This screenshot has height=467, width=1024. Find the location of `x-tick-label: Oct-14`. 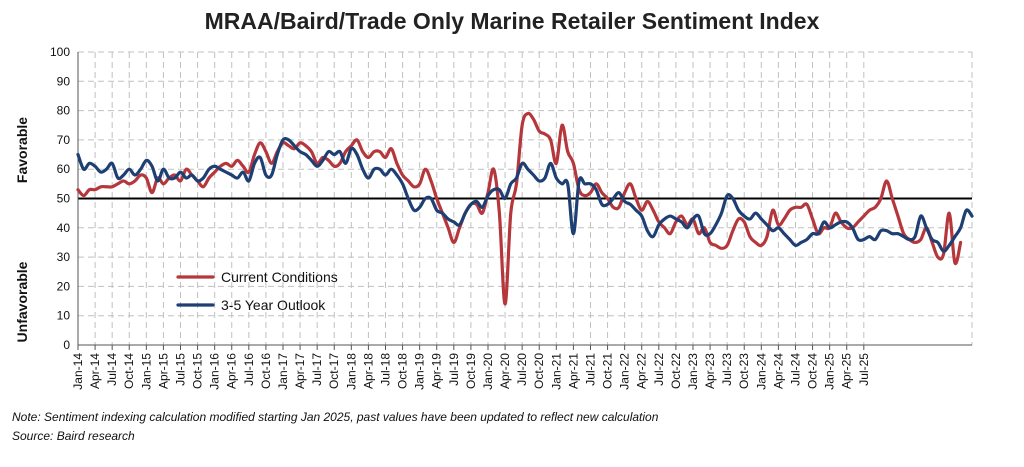

x-tick-label: Oct-14 is located at coordinates (129, 371).